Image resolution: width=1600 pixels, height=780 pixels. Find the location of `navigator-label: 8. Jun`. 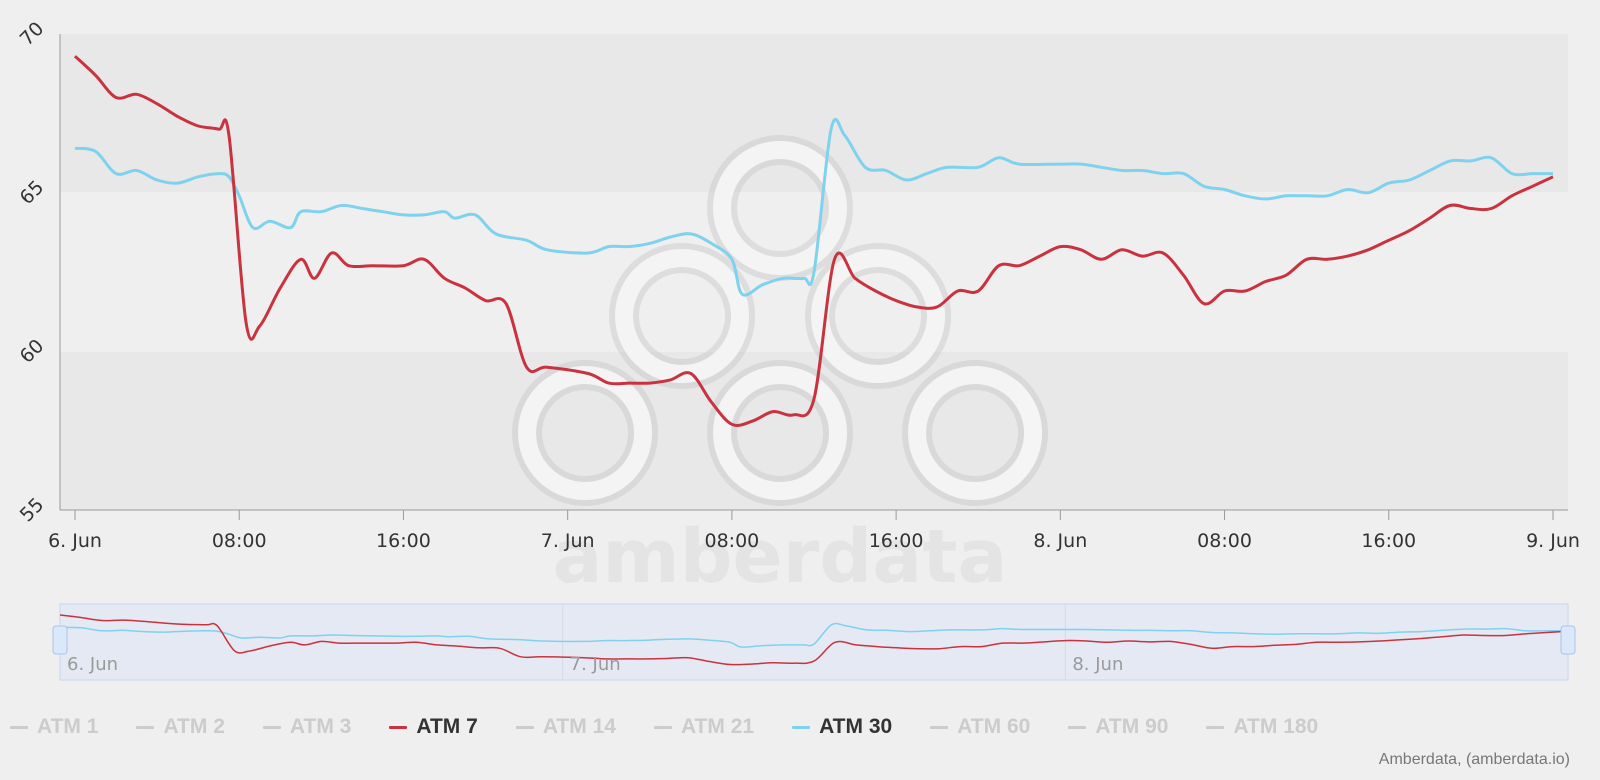

navigator-label: 8. Jun is located at coordinates (1097, 664).